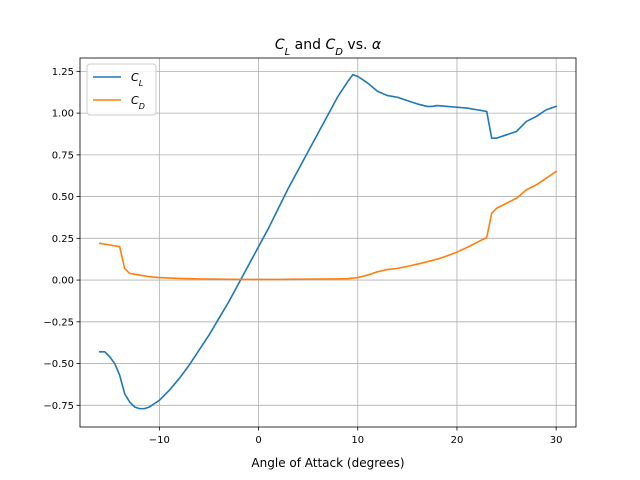 The height and width of the screenshot is (480, 640). What do you see at coordinates (339, 52) in the screenshot?
I see `title-part: D` at bounding box center [339, 52].